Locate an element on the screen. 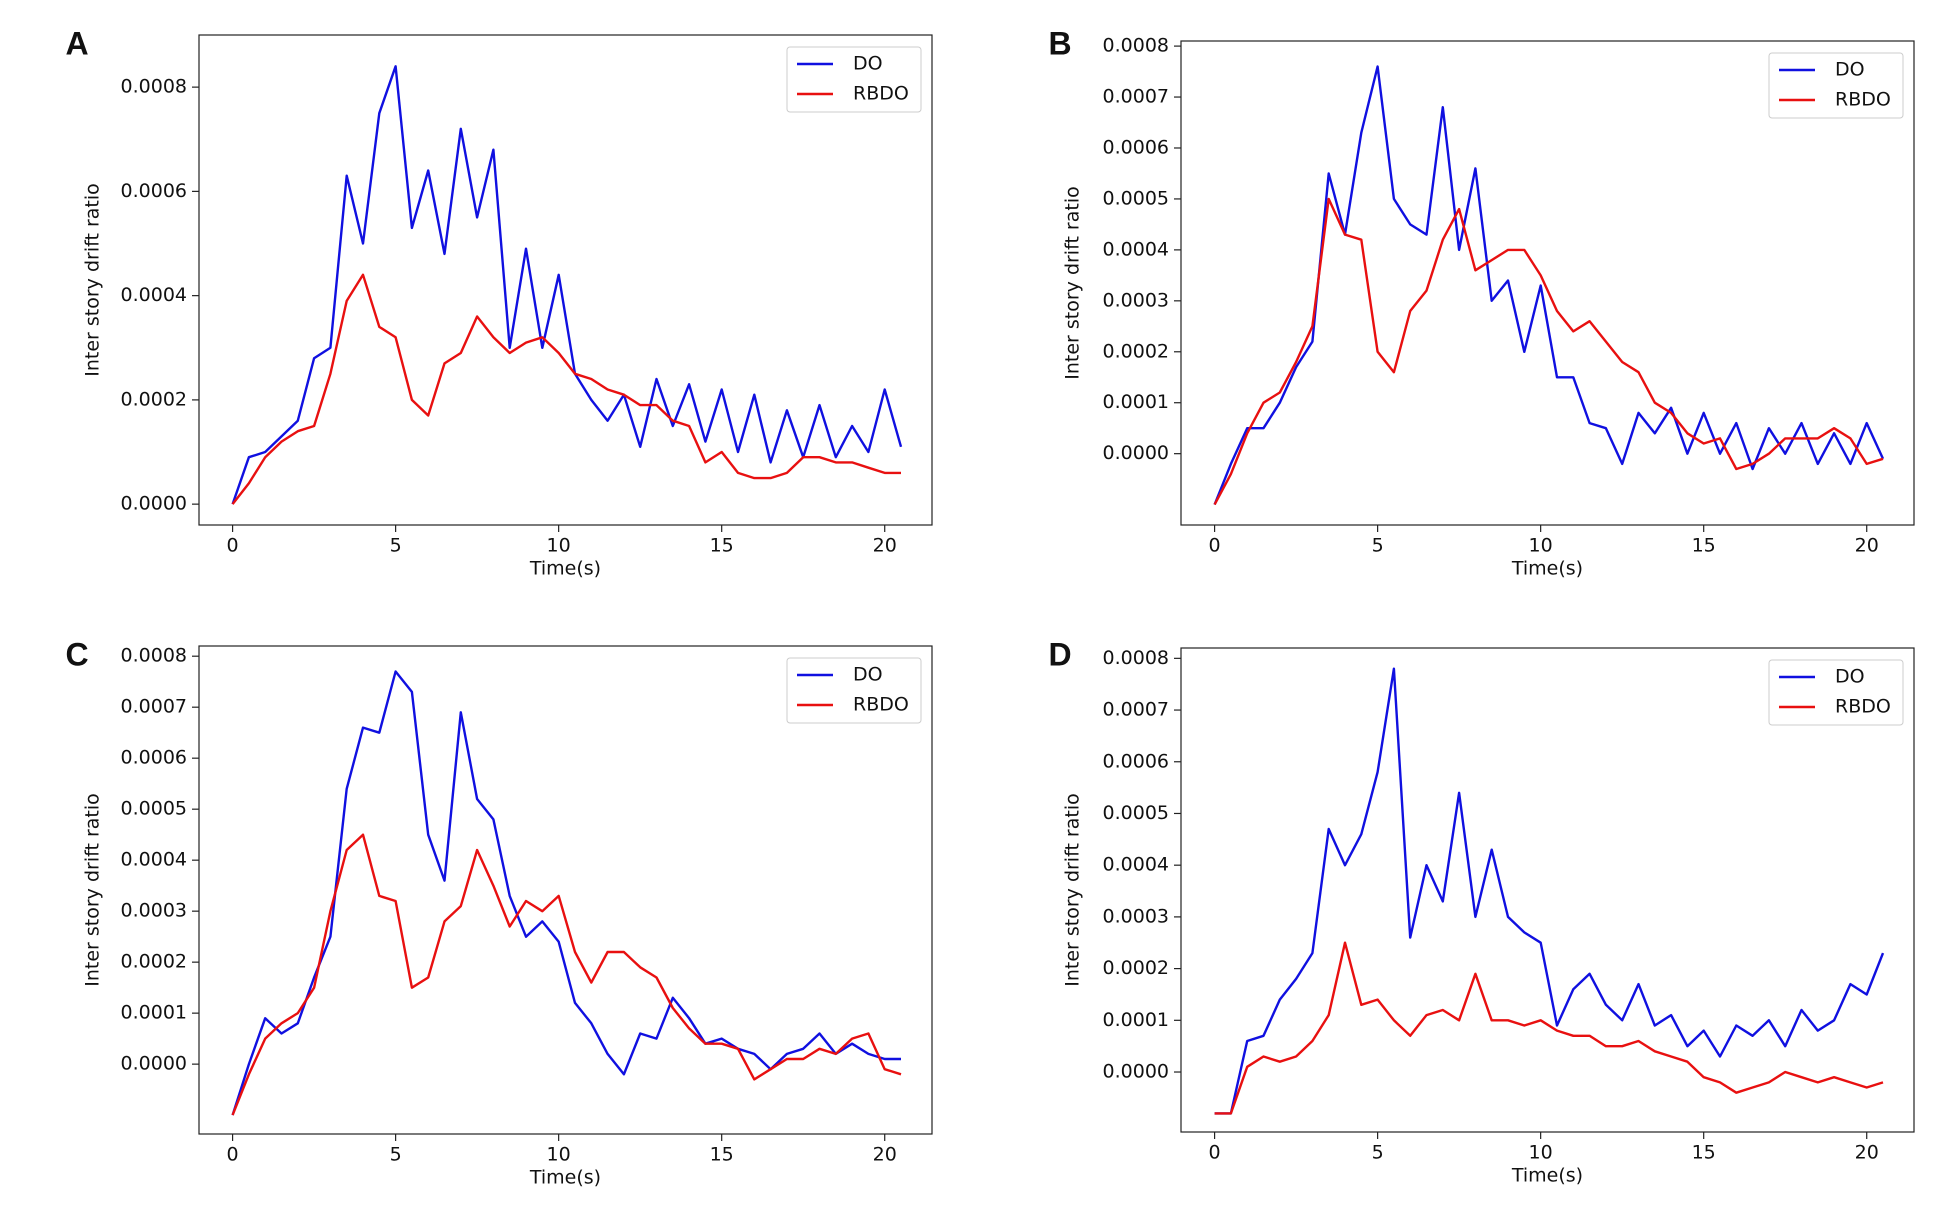 Image resolution: width=1949 pixels, height=1219 pixels. panel-label: C is located at coordinates (76, 654).